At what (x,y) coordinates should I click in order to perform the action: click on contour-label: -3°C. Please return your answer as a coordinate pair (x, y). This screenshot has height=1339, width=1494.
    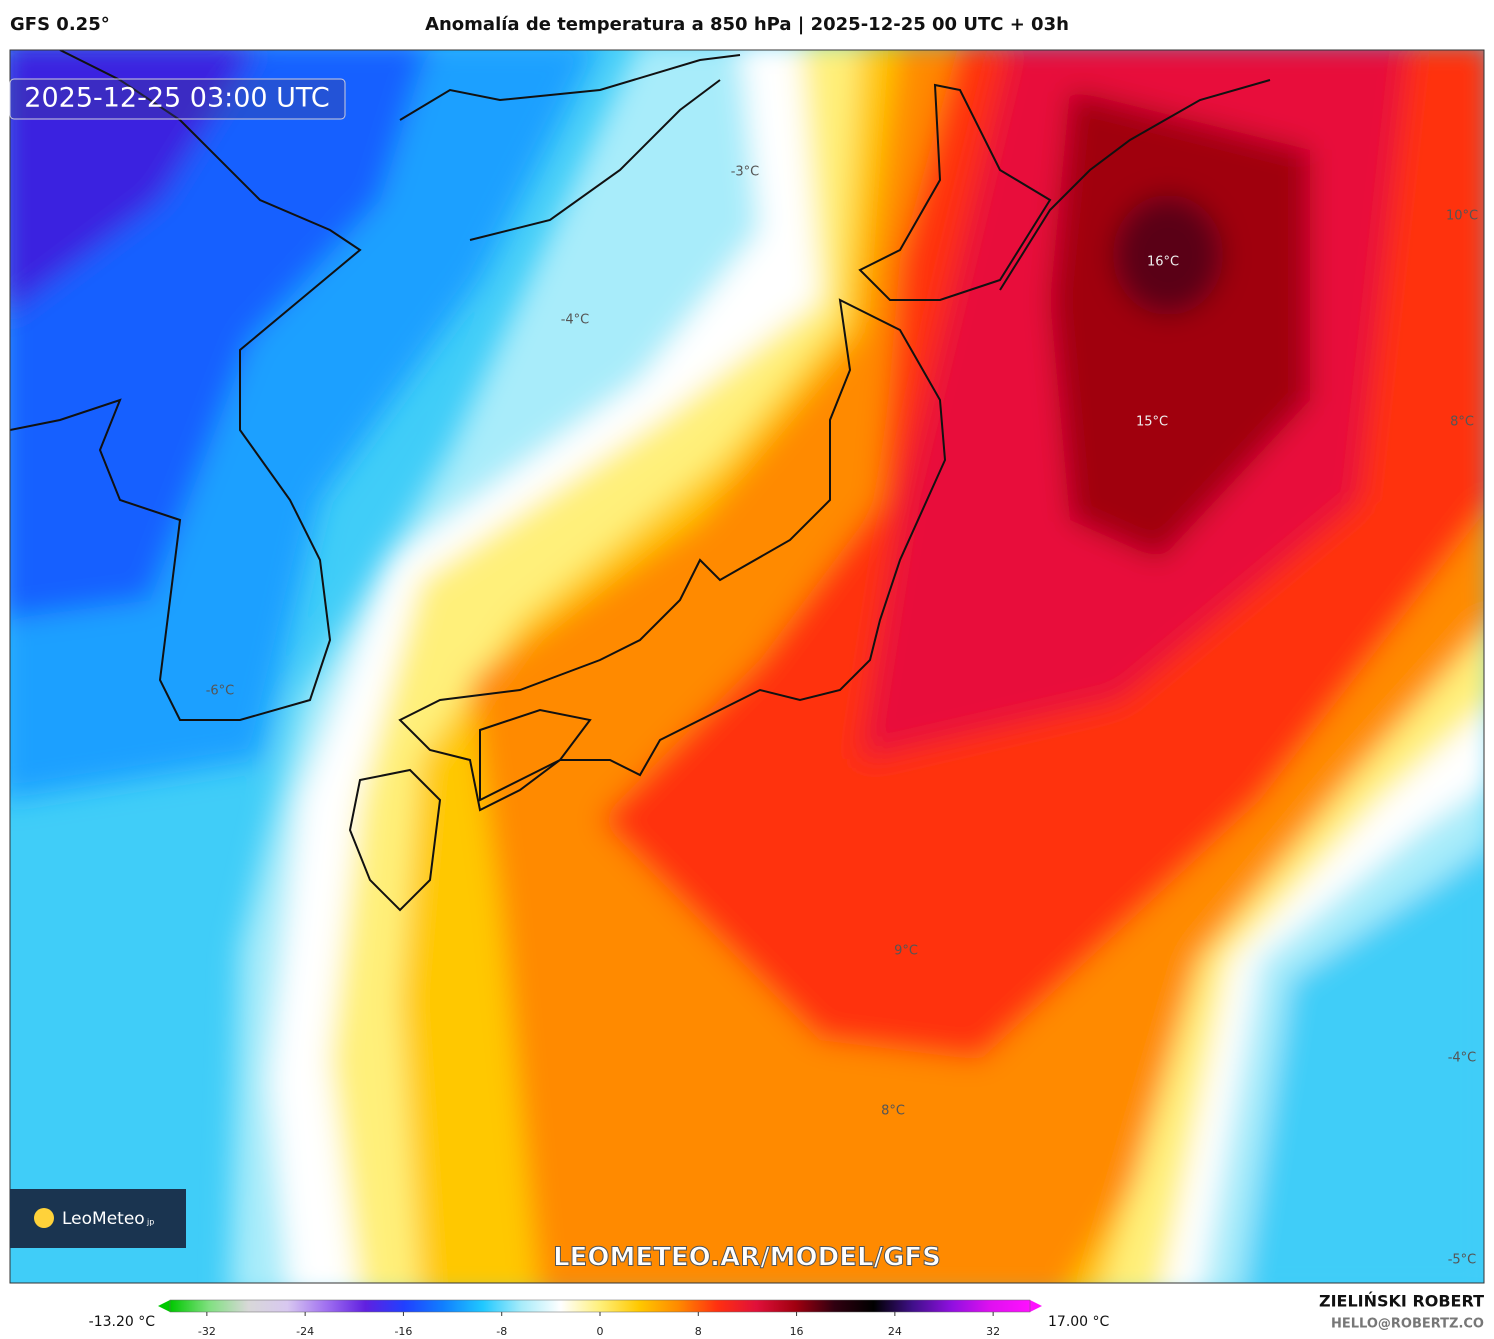
    Looking at the image, I should click on (745, 172).